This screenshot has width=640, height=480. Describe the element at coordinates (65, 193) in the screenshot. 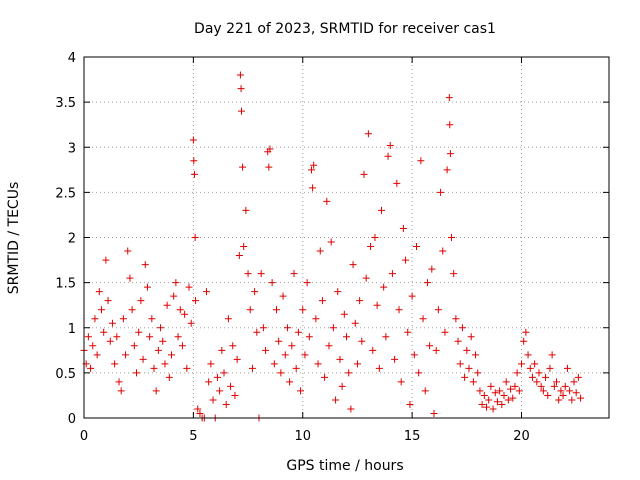

I see `y-tick-label: 2.5` at that location.